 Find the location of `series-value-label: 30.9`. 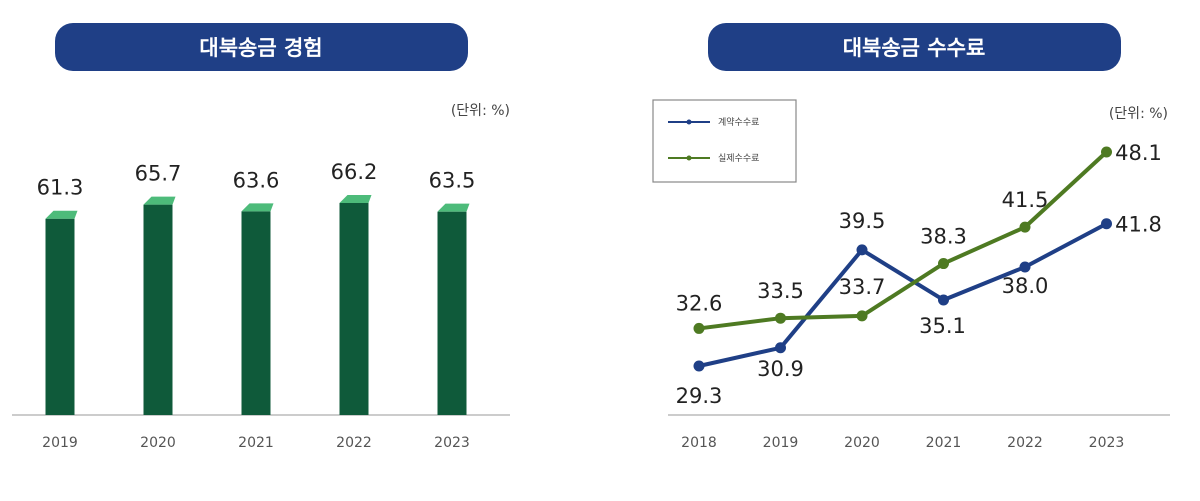

series-value-label: 30.9 is located at coordinates (780, 369).